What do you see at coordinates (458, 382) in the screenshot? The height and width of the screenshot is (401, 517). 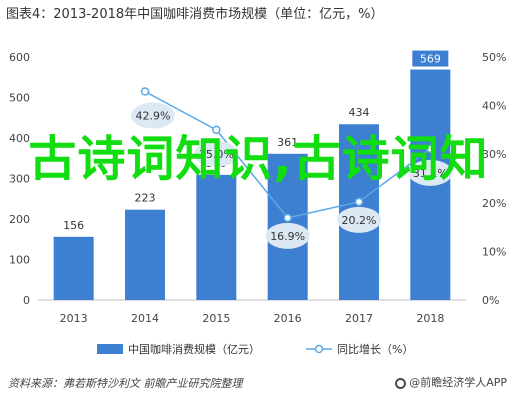 I see `brand-text: @前瞻经济学人APP` at bounding box center [458, 382].